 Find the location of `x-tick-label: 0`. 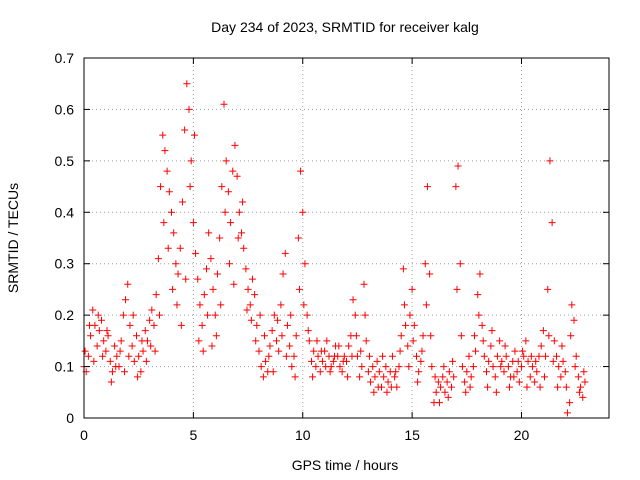

x-tick-label: 0 is located at coordinates (84, 435).